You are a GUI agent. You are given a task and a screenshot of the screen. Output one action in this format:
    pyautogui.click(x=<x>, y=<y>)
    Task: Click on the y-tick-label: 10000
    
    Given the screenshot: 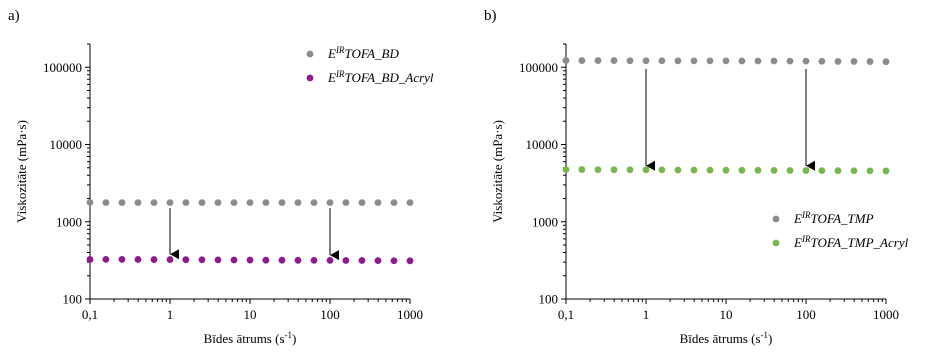 What is the action you would take?
    pyautogui.click(x=542, y=144)
    